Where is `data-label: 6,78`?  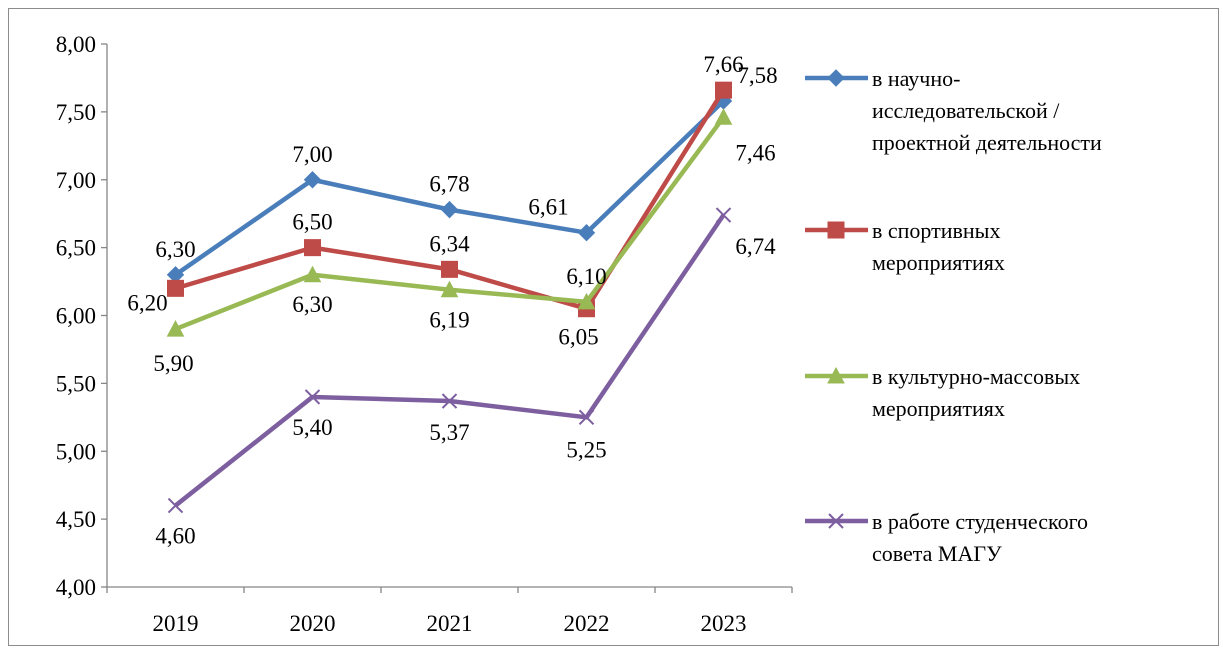
data-label: 6,78 is located at coordinates (449, 184).